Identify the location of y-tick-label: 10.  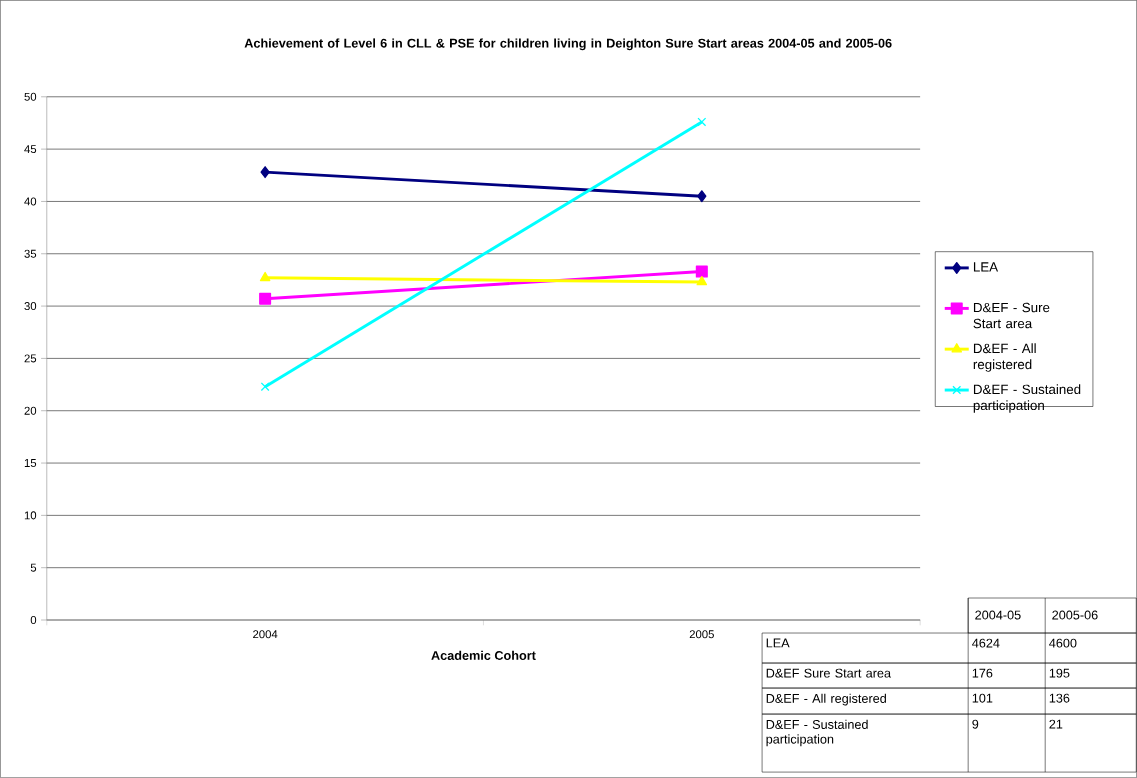
(30, 515).